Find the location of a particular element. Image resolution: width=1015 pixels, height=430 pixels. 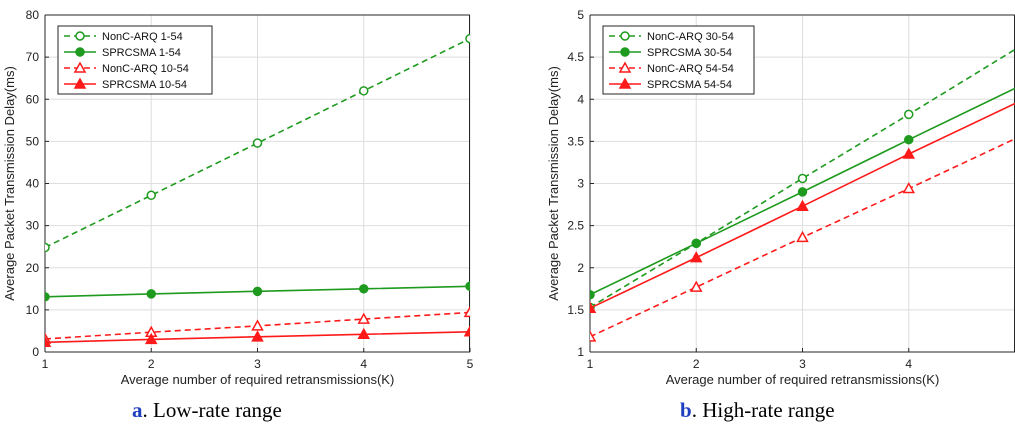

y-tick-label: 1.5 is located at coordinates (575, 310).